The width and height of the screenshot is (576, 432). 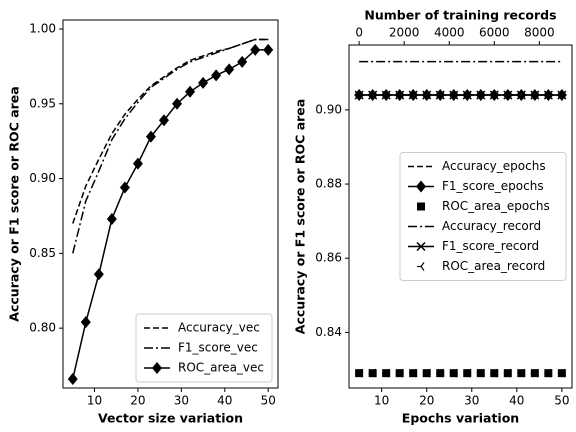 What do you see at coordinates (221, 368) in the screenshot?
I see `legend-label: ROC_area_vec` at bounding box center [221, 368].